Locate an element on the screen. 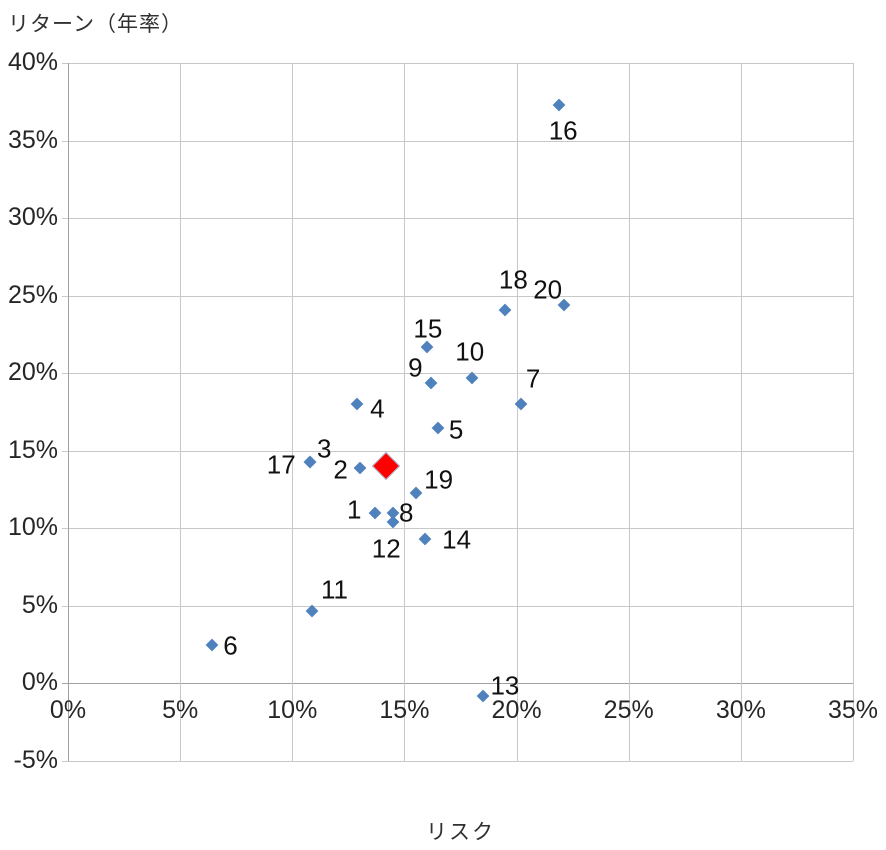  point-label-16: 16 is located at coordinates (563, 130).